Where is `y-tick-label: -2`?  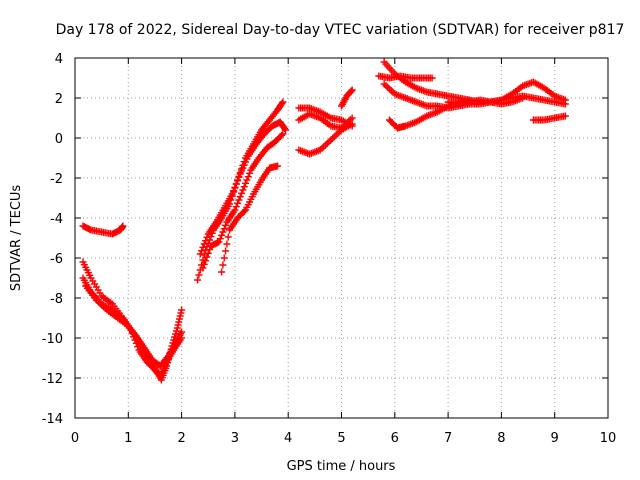
y-tick-label: -2 is located at coordinates (56, 179).